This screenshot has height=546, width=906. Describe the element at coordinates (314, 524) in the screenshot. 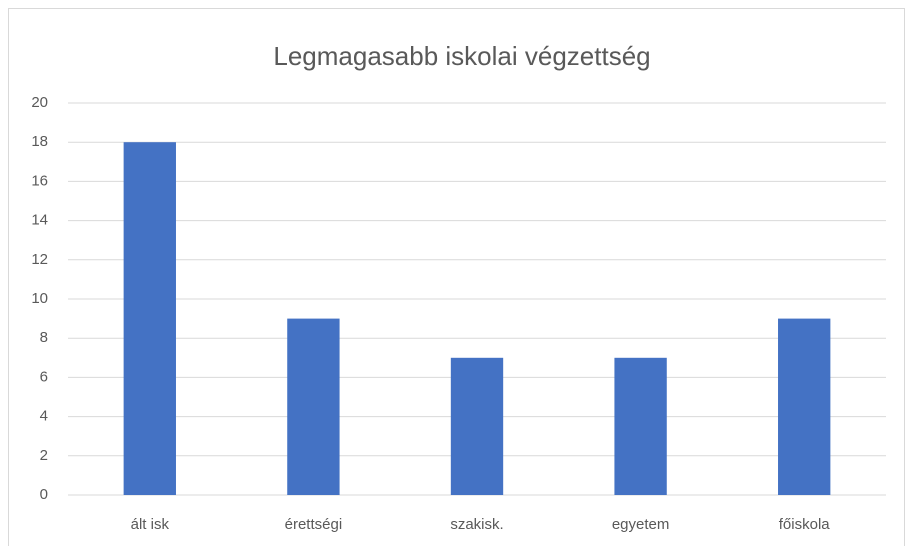

I see `x-tick-label: érettségi` at that location.